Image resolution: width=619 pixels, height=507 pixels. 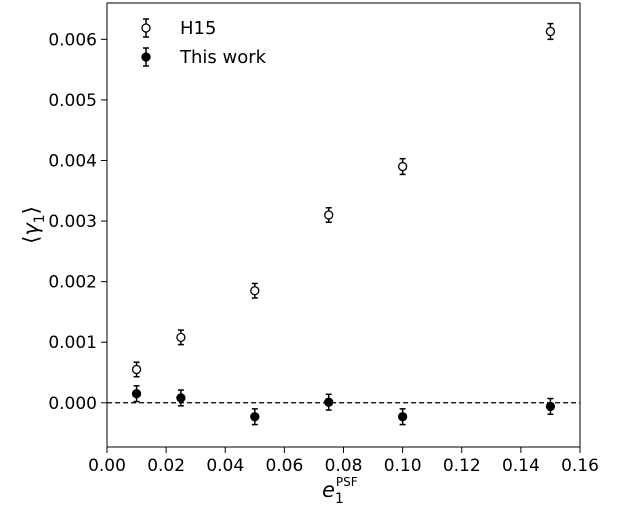 I want to click on legend-entry-this-work: This work, so click(x=204, y=57).